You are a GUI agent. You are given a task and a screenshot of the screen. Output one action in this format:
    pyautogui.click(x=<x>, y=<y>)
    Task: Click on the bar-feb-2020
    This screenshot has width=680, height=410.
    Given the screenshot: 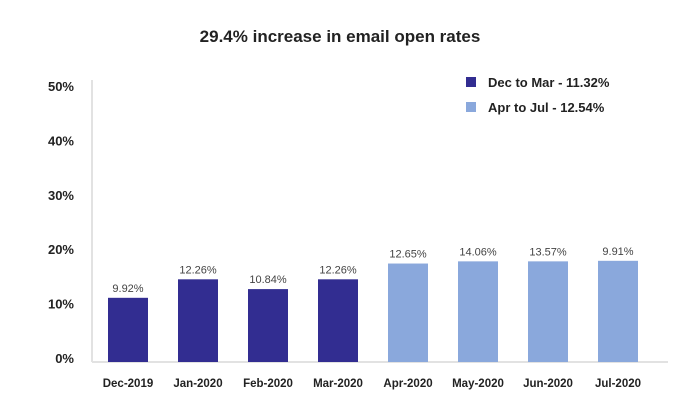 What is the action you would take?
    pyautogui.click(x=268, y=325)
    